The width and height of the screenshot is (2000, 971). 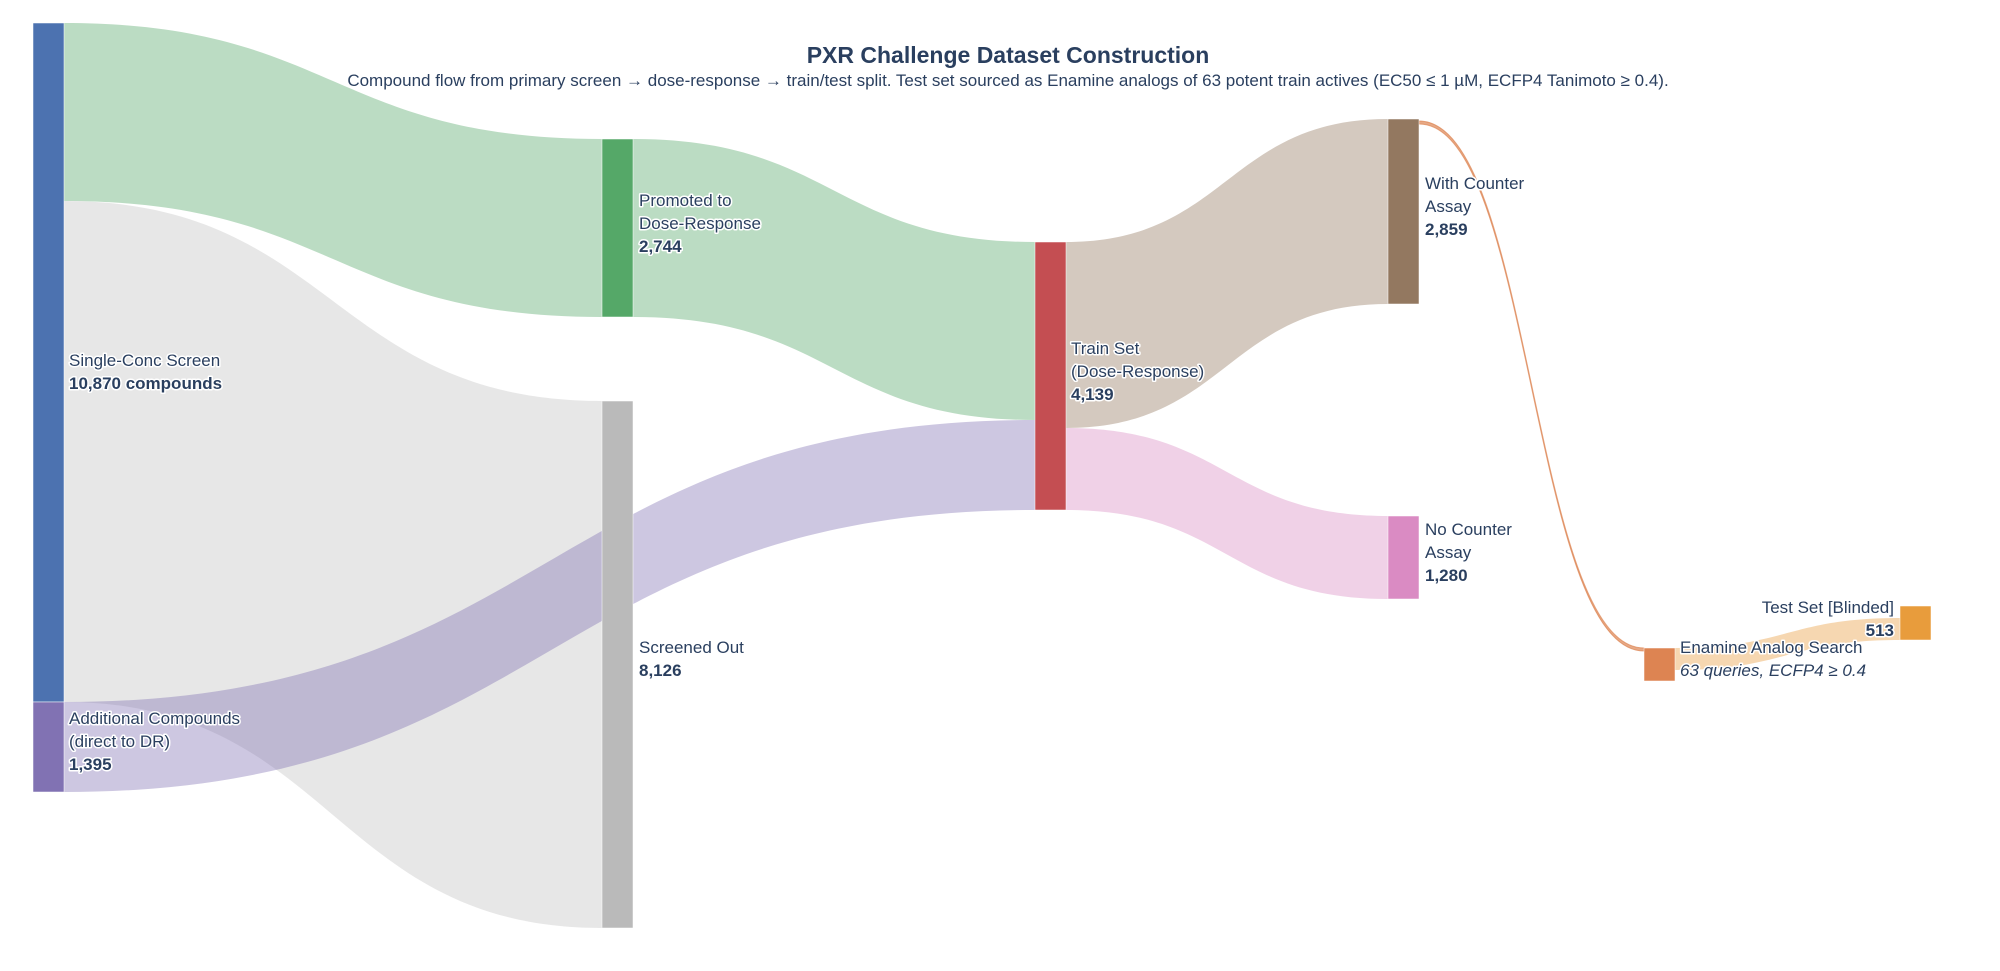 I want to click on node-value: 63 queries, ECFP4 ≥ 0.4, so click(x=1773, y=670).